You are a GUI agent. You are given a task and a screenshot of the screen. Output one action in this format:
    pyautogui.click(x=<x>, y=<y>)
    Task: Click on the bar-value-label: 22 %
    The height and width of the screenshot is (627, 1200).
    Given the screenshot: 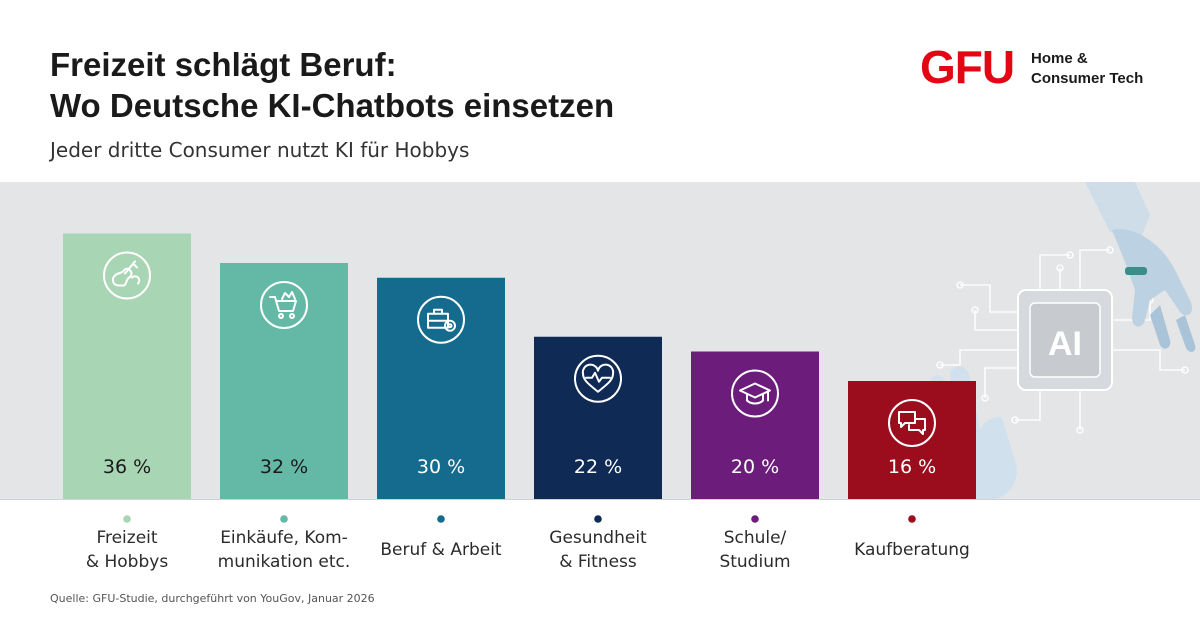 What is the action you would take?
    pyautogui.click(x=598, y=467)
    